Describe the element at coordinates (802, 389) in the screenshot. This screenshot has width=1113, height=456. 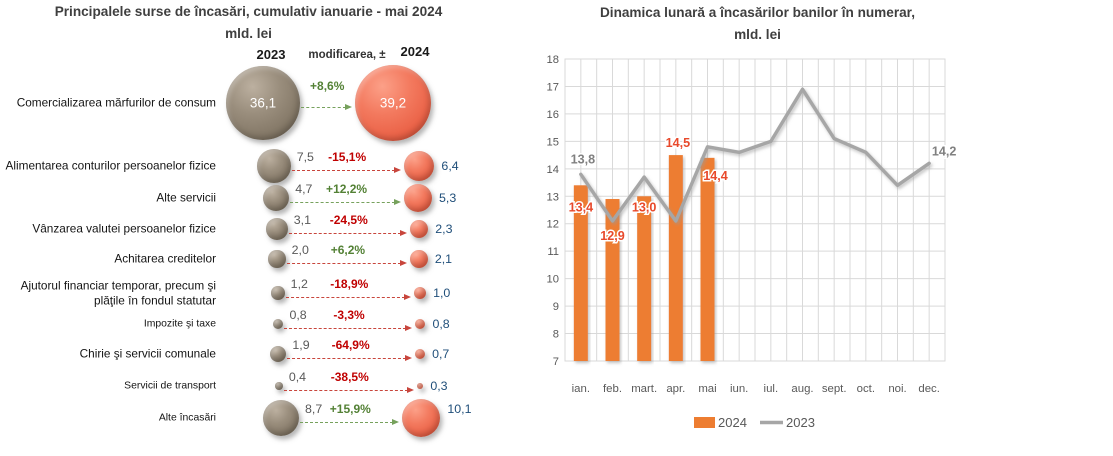
I see `month-label: aug.` at that location.